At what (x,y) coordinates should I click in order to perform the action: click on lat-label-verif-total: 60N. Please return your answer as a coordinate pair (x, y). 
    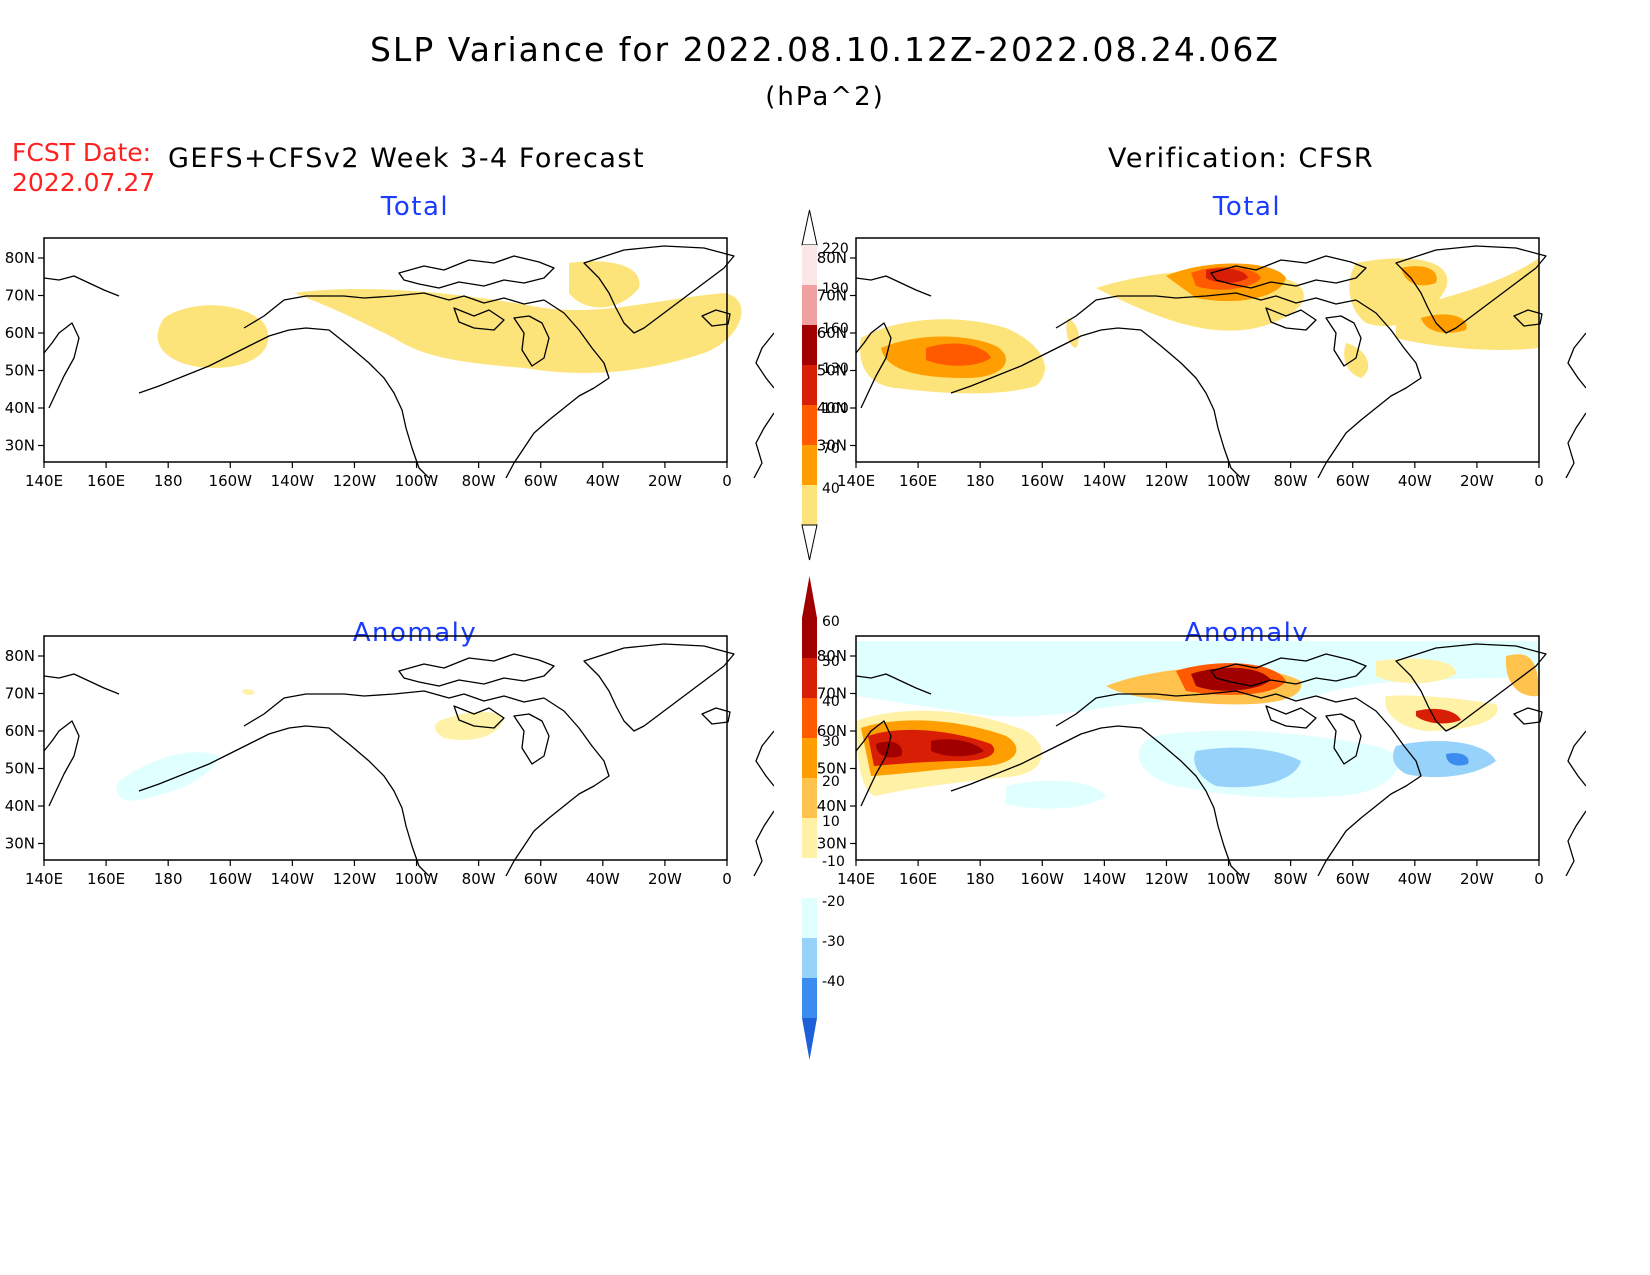
    Looking at the image, I should click on (832, 333).